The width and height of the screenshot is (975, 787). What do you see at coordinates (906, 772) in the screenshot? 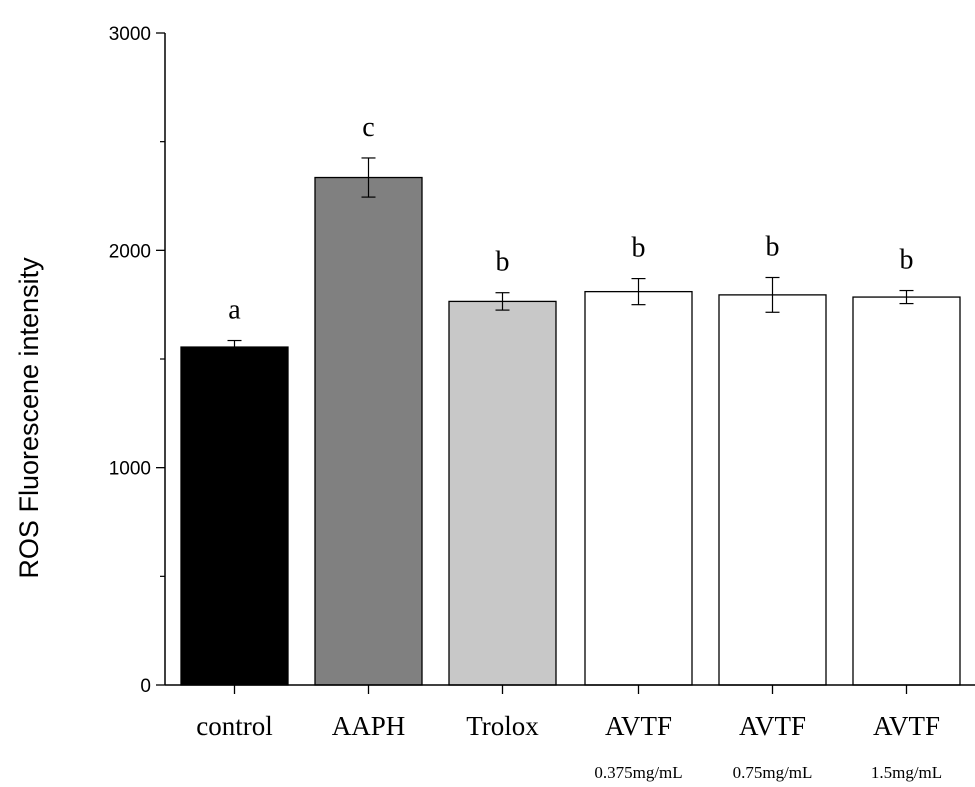
I see `x-sublabel-6: 1.5mg/mL` at bounding box center [906, 772].